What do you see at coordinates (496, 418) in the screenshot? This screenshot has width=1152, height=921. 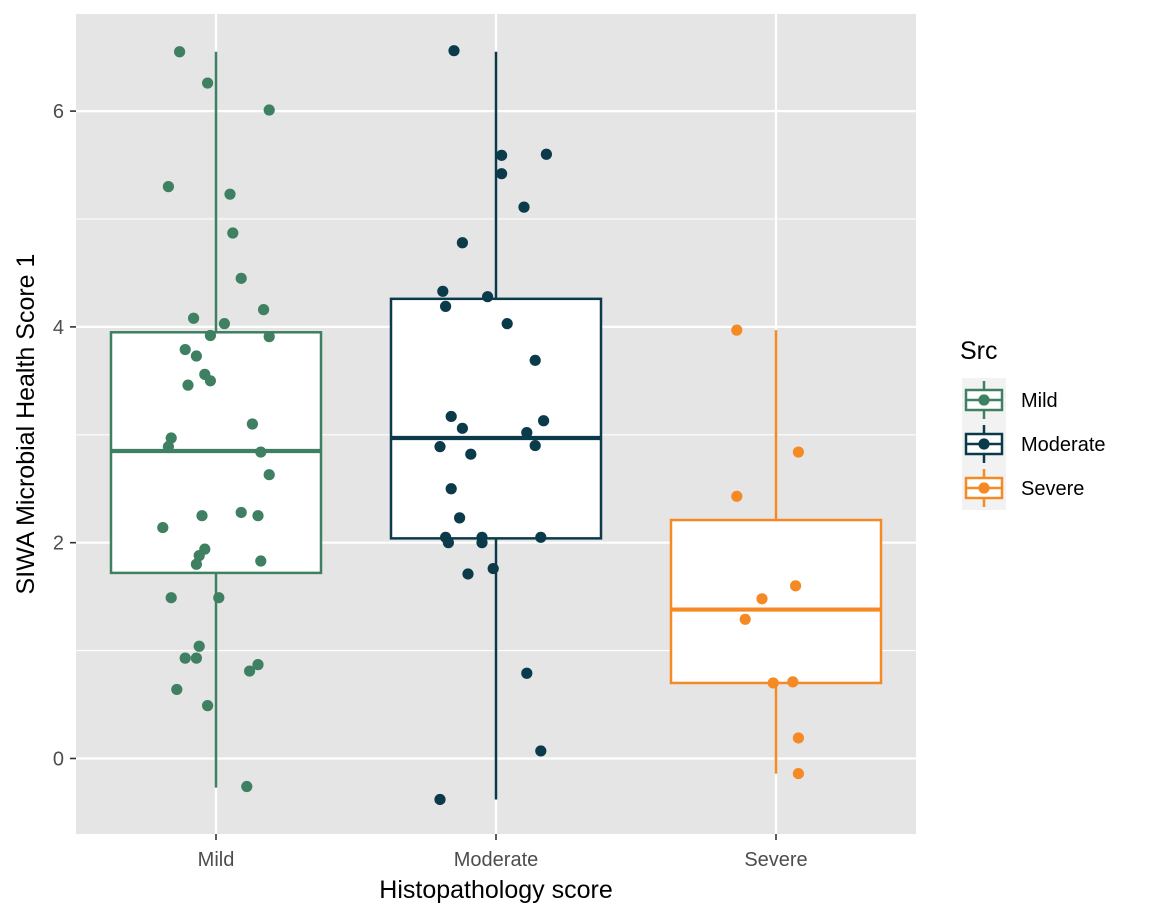 I see `box-iqr` at bounding box center [496, 418].